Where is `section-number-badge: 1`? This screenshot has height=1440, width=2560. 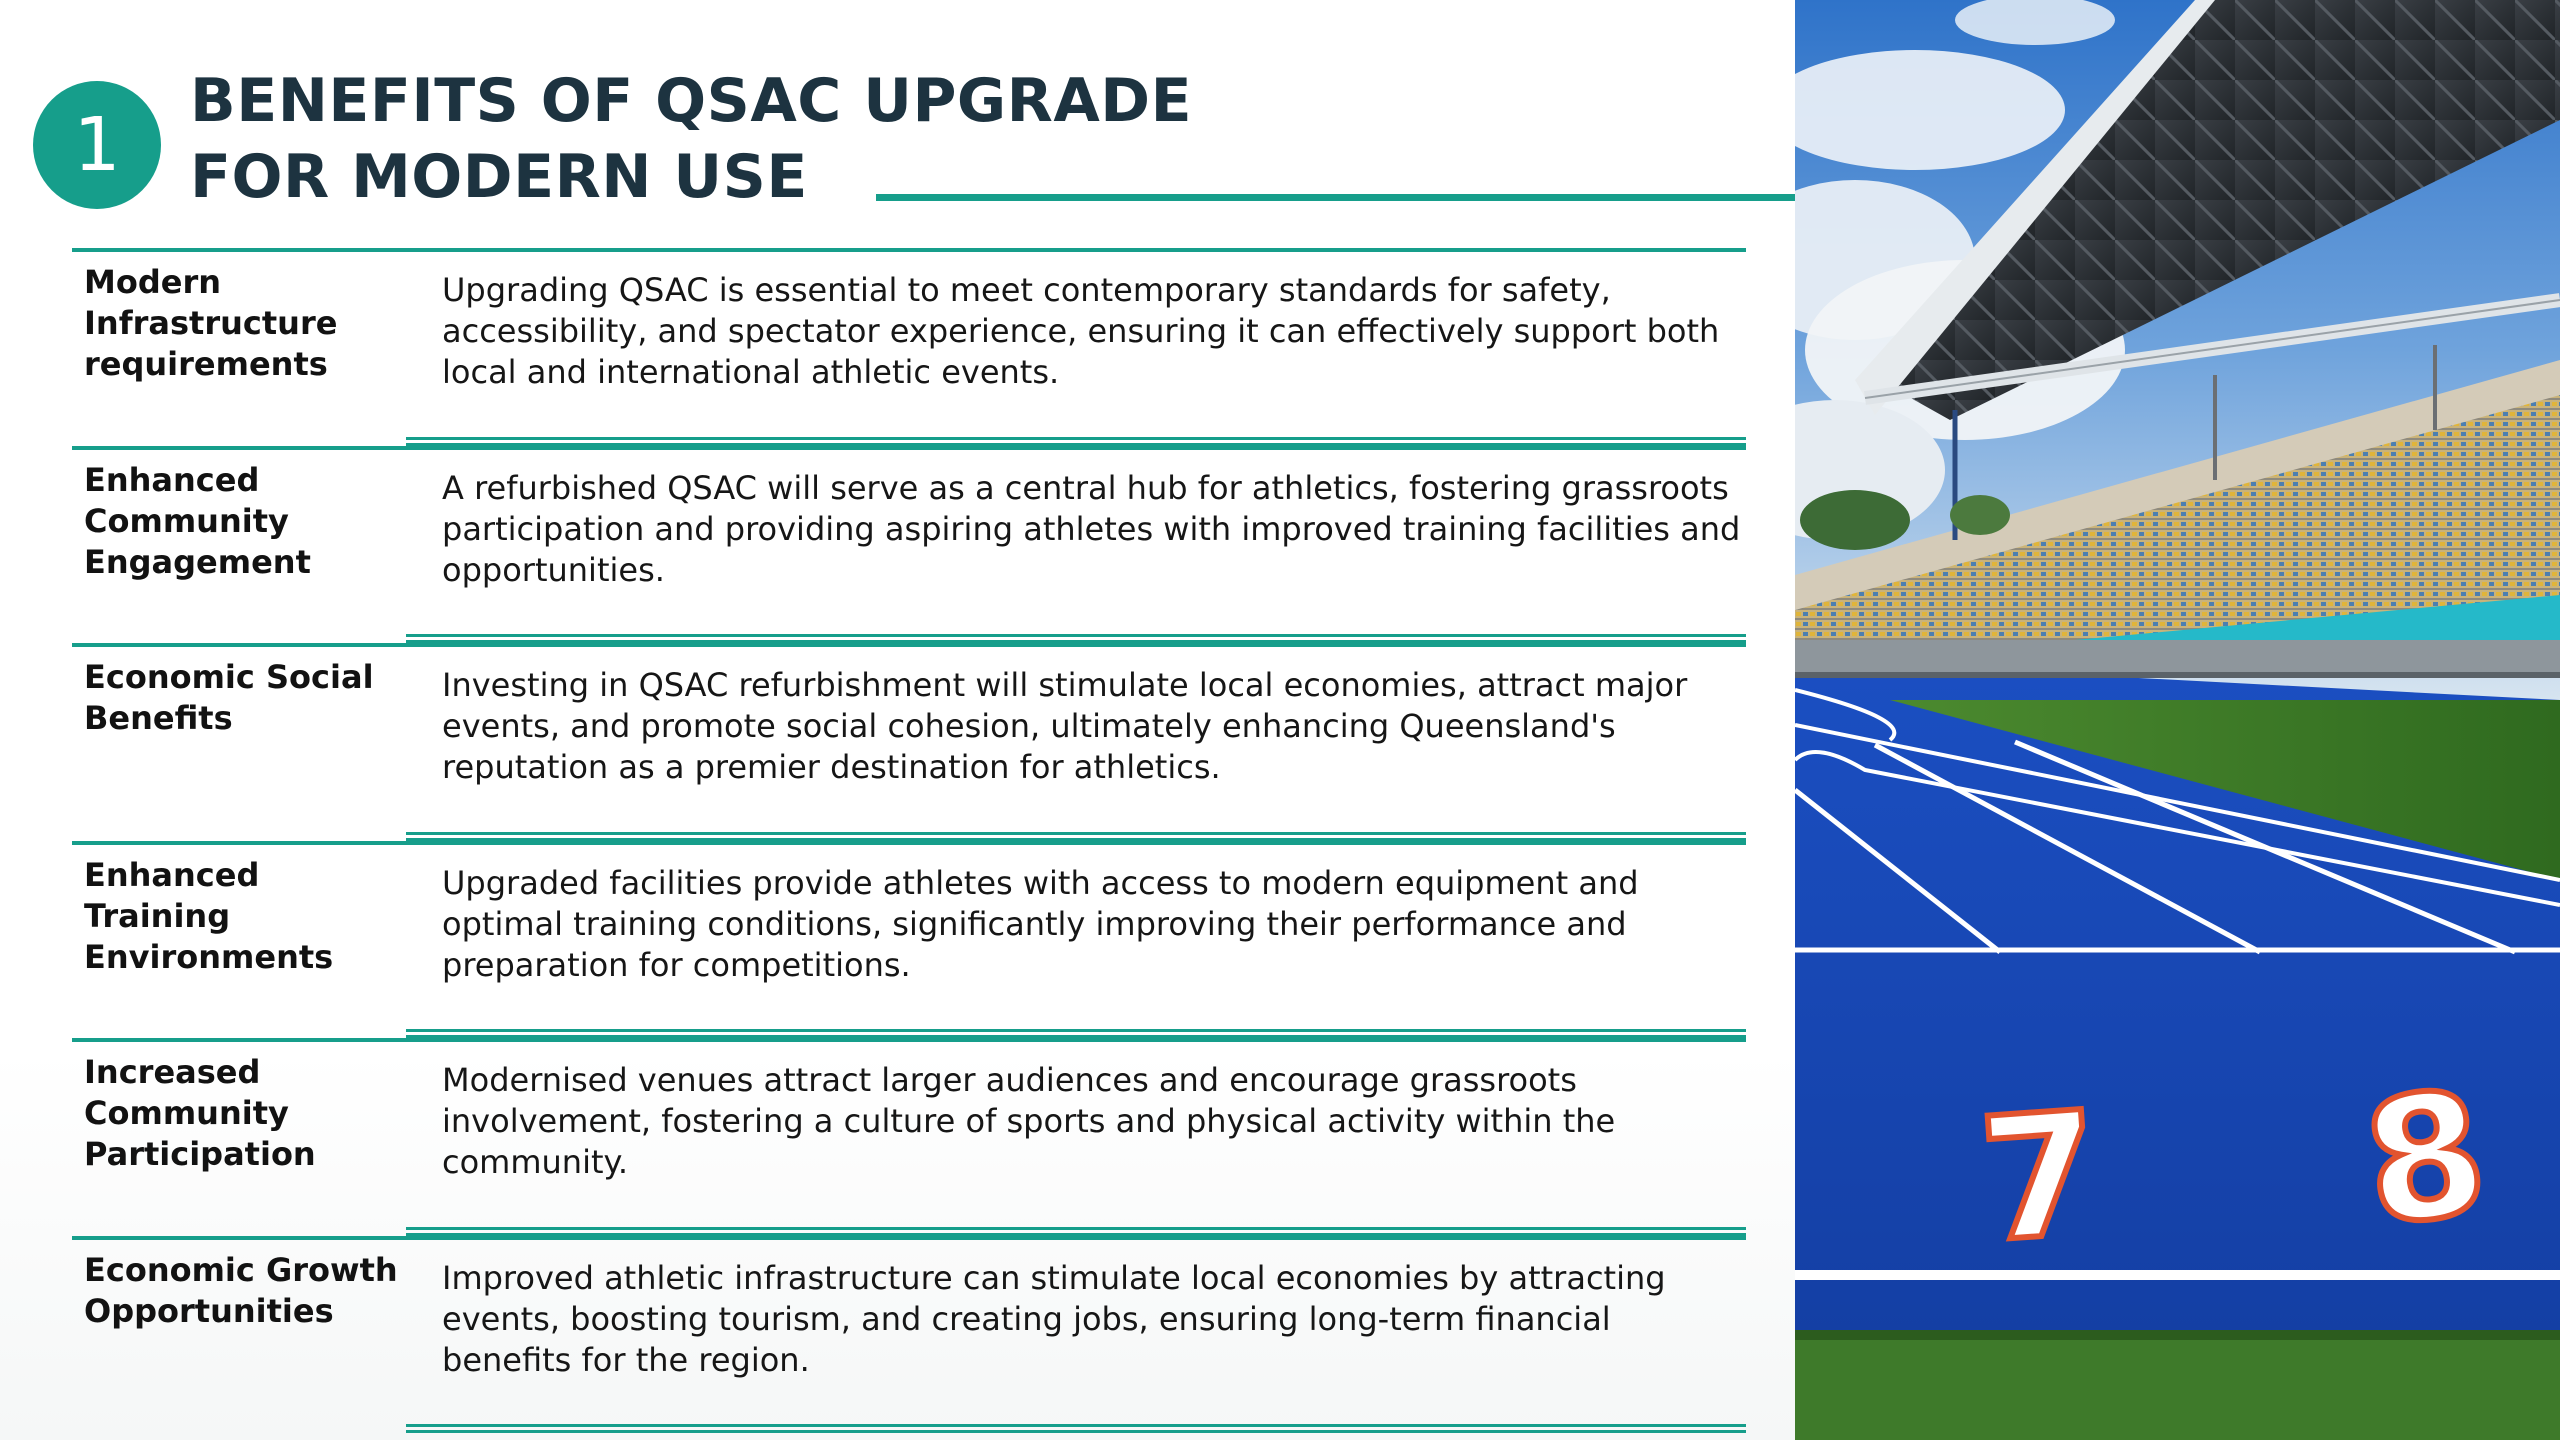 section-number-badge: 1 is located at coordinates (97, 145).